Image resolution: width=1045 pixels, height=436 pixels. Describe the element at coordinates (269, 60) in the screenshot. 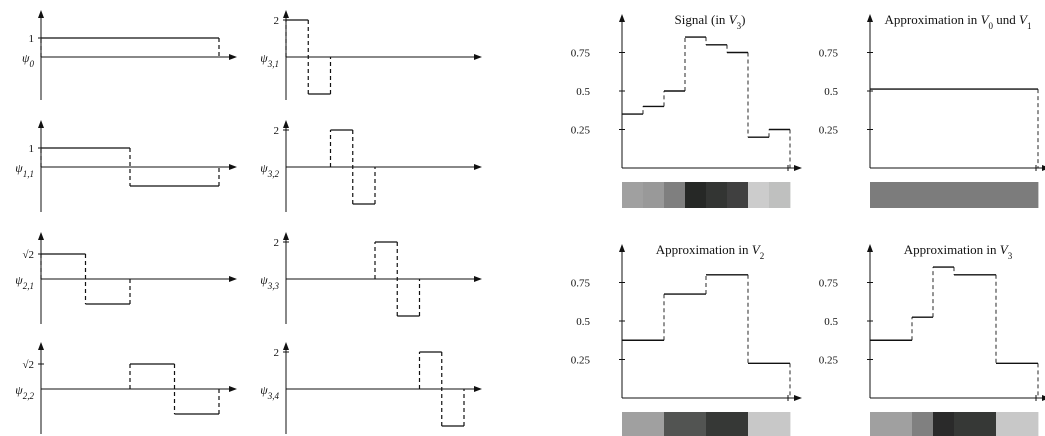

I see `wavelet-label: ψ3,1` at that location.